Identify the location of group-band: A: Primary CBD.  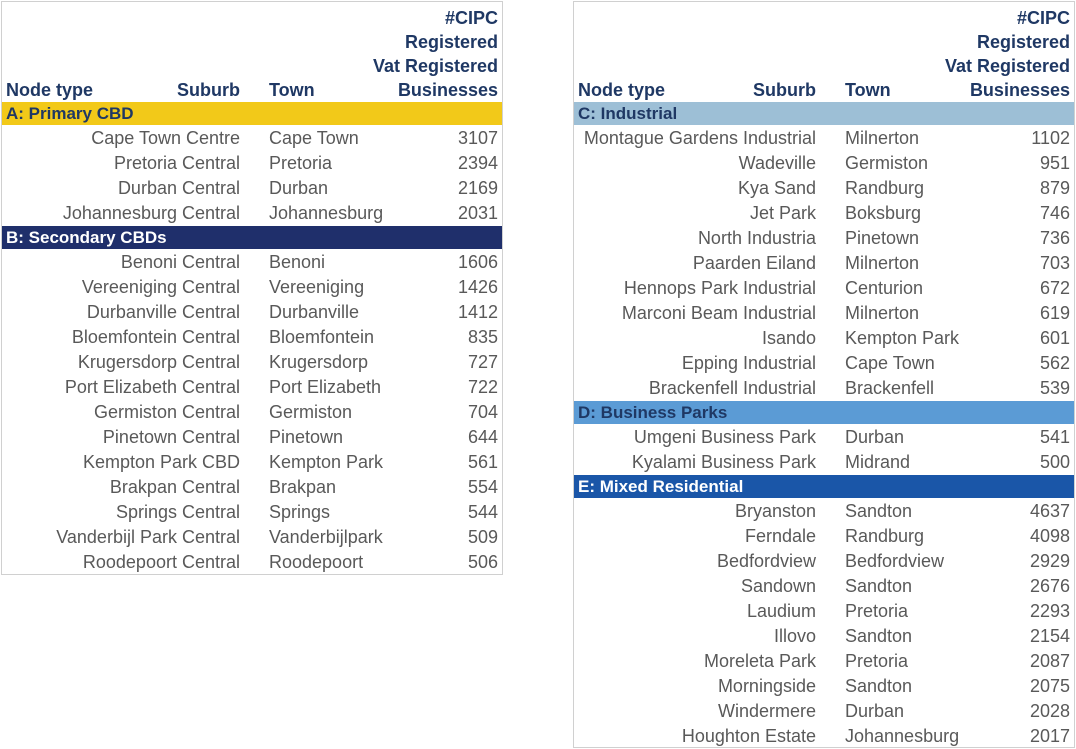
(252, 113).